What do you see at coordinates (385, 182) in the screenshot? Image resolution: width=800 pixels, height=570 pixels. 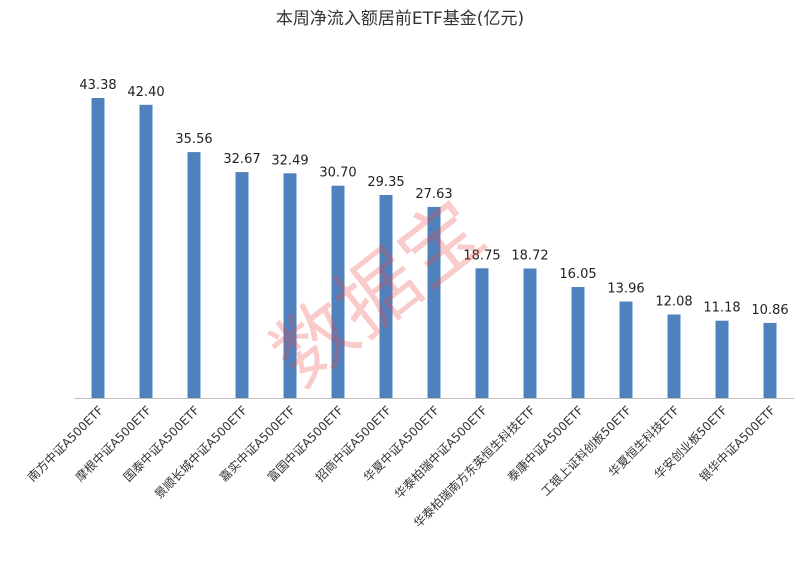 I see `value-label-7: 29.35` at bounding box center [385, 182].